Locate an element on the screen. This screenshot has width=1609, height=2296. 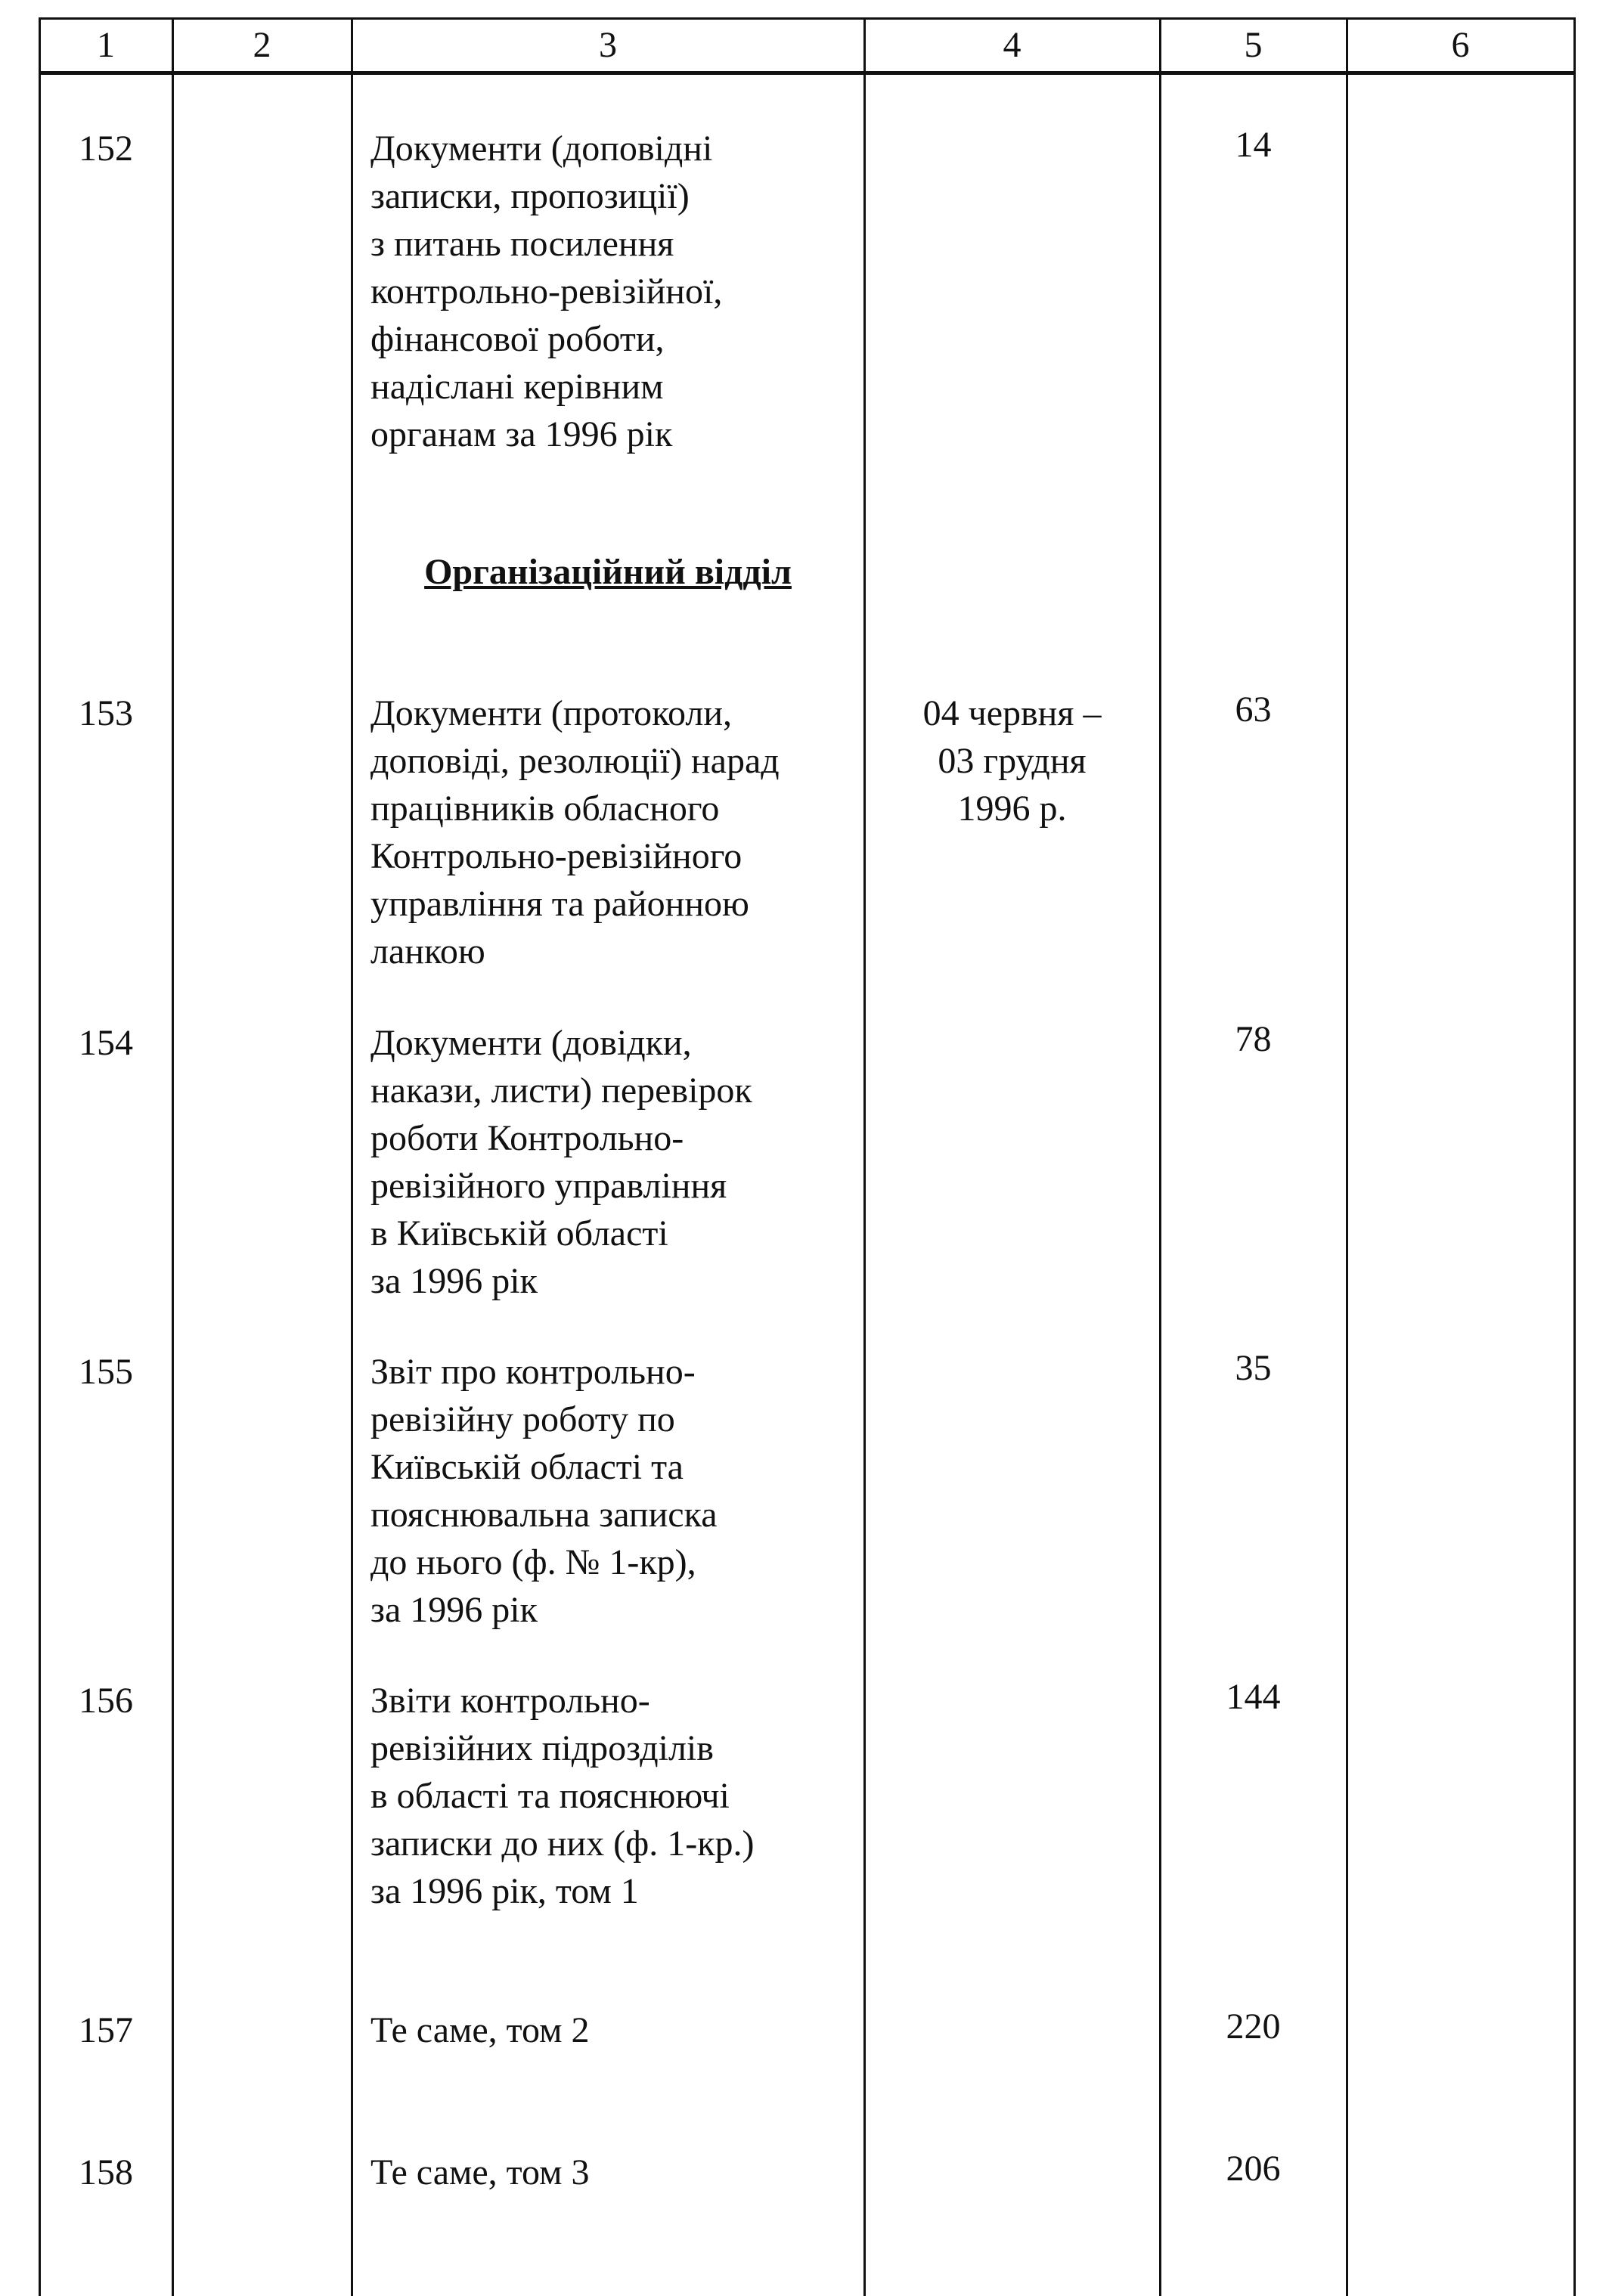
title-line: Документи (довідки, is located at coordinates (531, 1043).